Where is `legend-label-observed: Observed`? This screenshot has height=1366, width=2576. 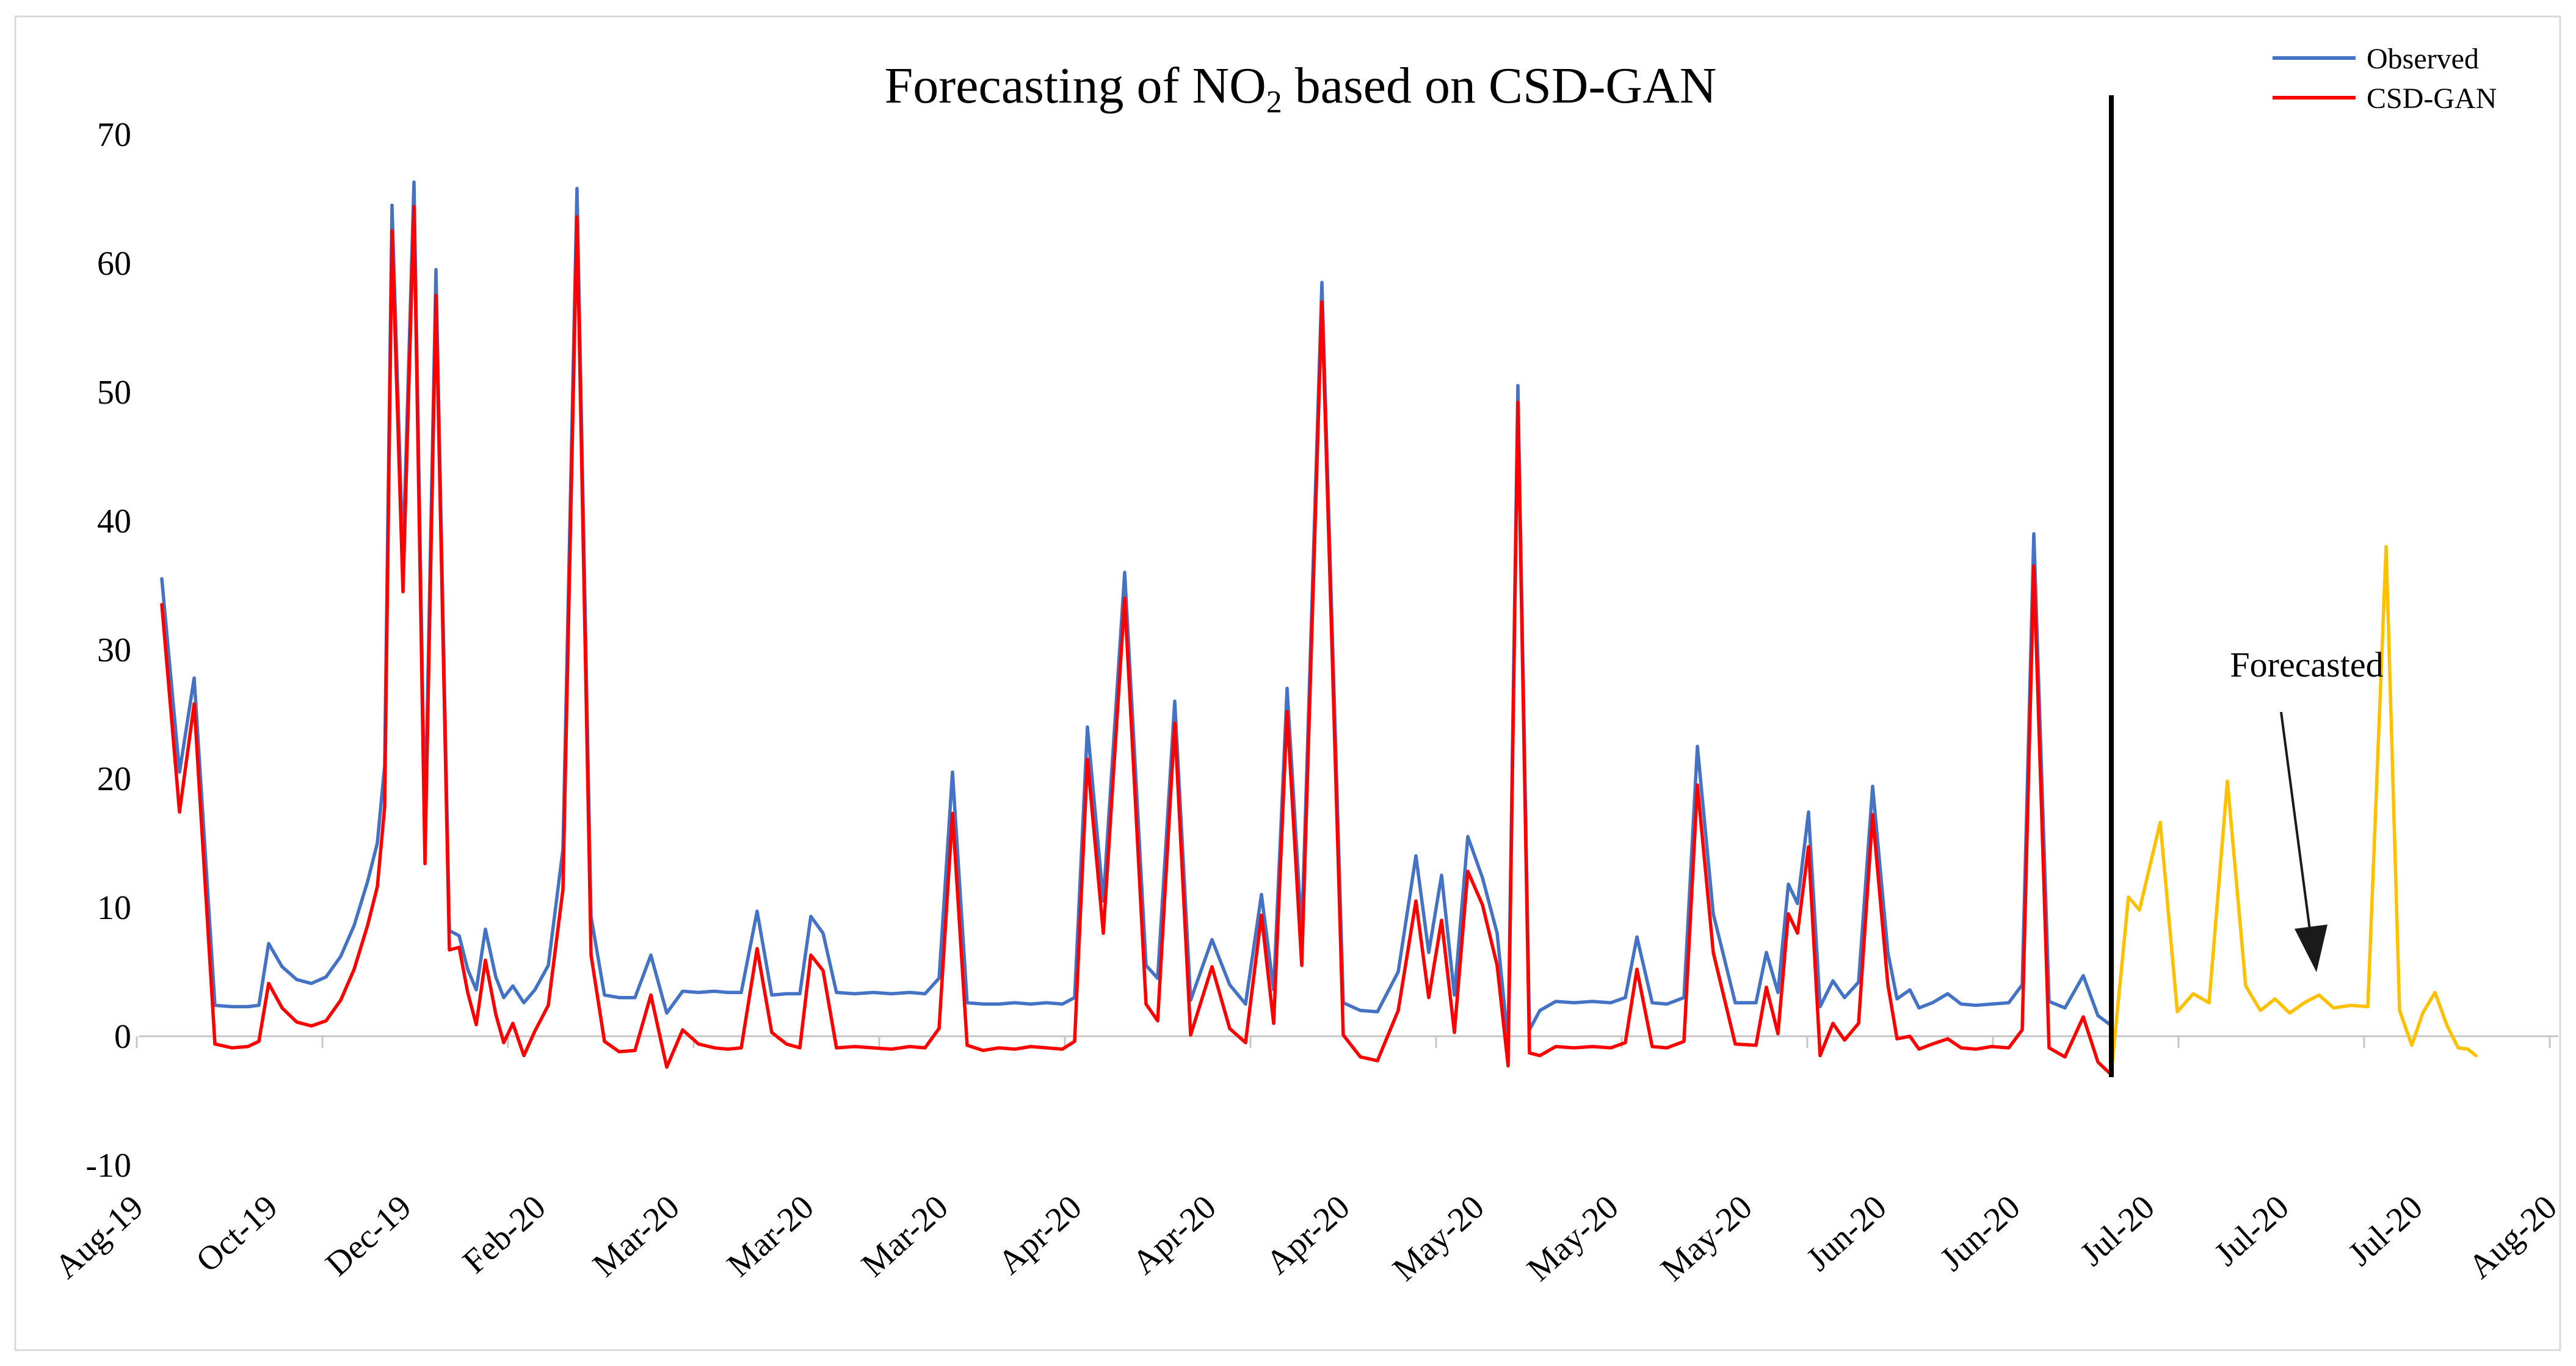
legend-label-observed: Observed is located at coordinates (2423, 59).